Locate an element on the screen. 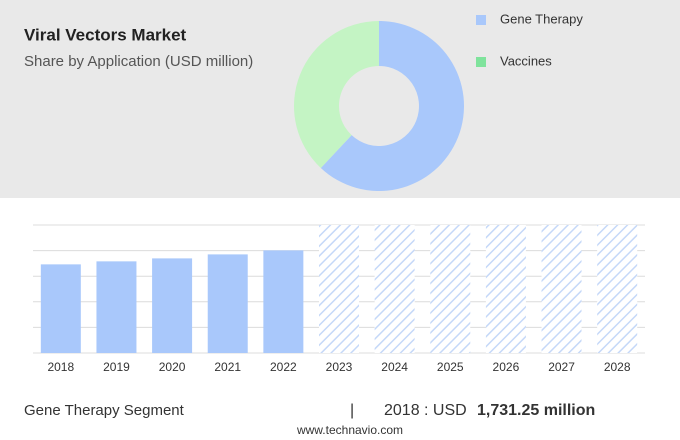 The width and height of the screenshot is (680, 440). x-tick-label: 2027 is located at coordinates (561, 367).